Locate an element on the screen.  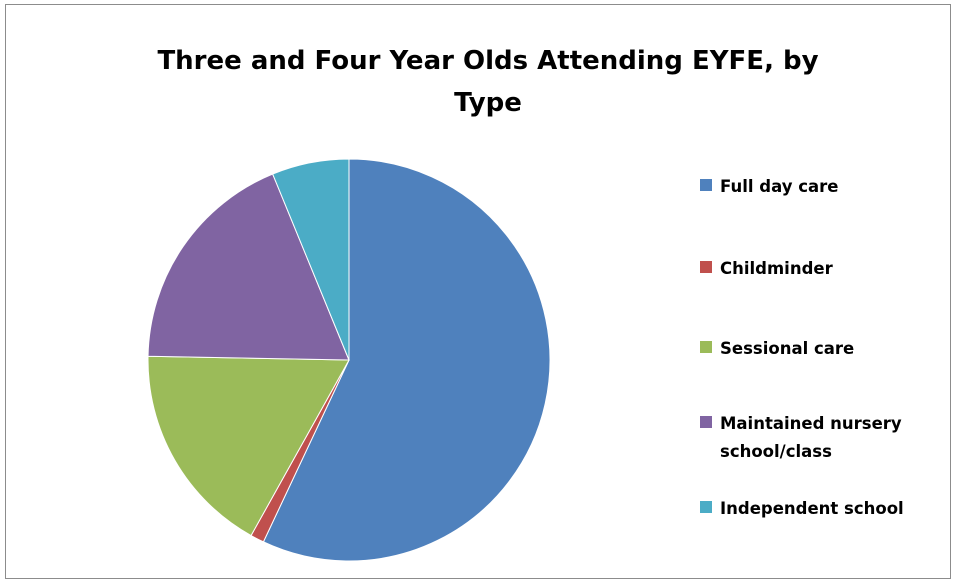
legend-label-independent-school: Independent school is located at coordinates (838, 509).